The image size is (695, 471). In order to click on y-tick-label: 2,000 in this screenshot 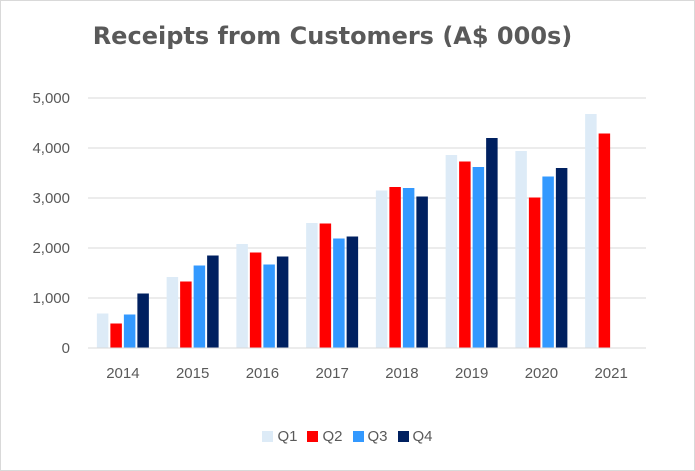, I will do `click(51, 248)`.